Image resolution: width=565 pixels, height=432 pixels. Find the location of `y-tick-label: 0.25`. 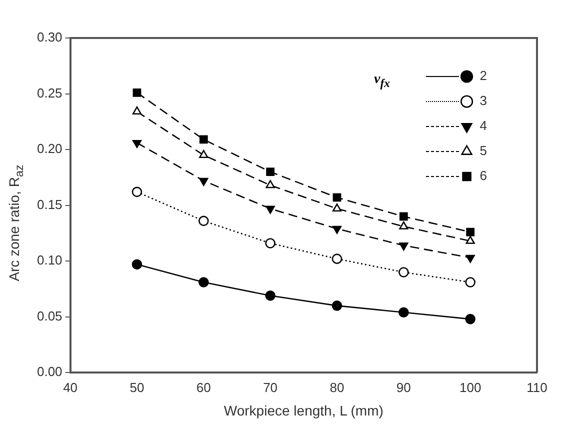

y-tick-label: 0.25 is located at coordinates (49, 92).